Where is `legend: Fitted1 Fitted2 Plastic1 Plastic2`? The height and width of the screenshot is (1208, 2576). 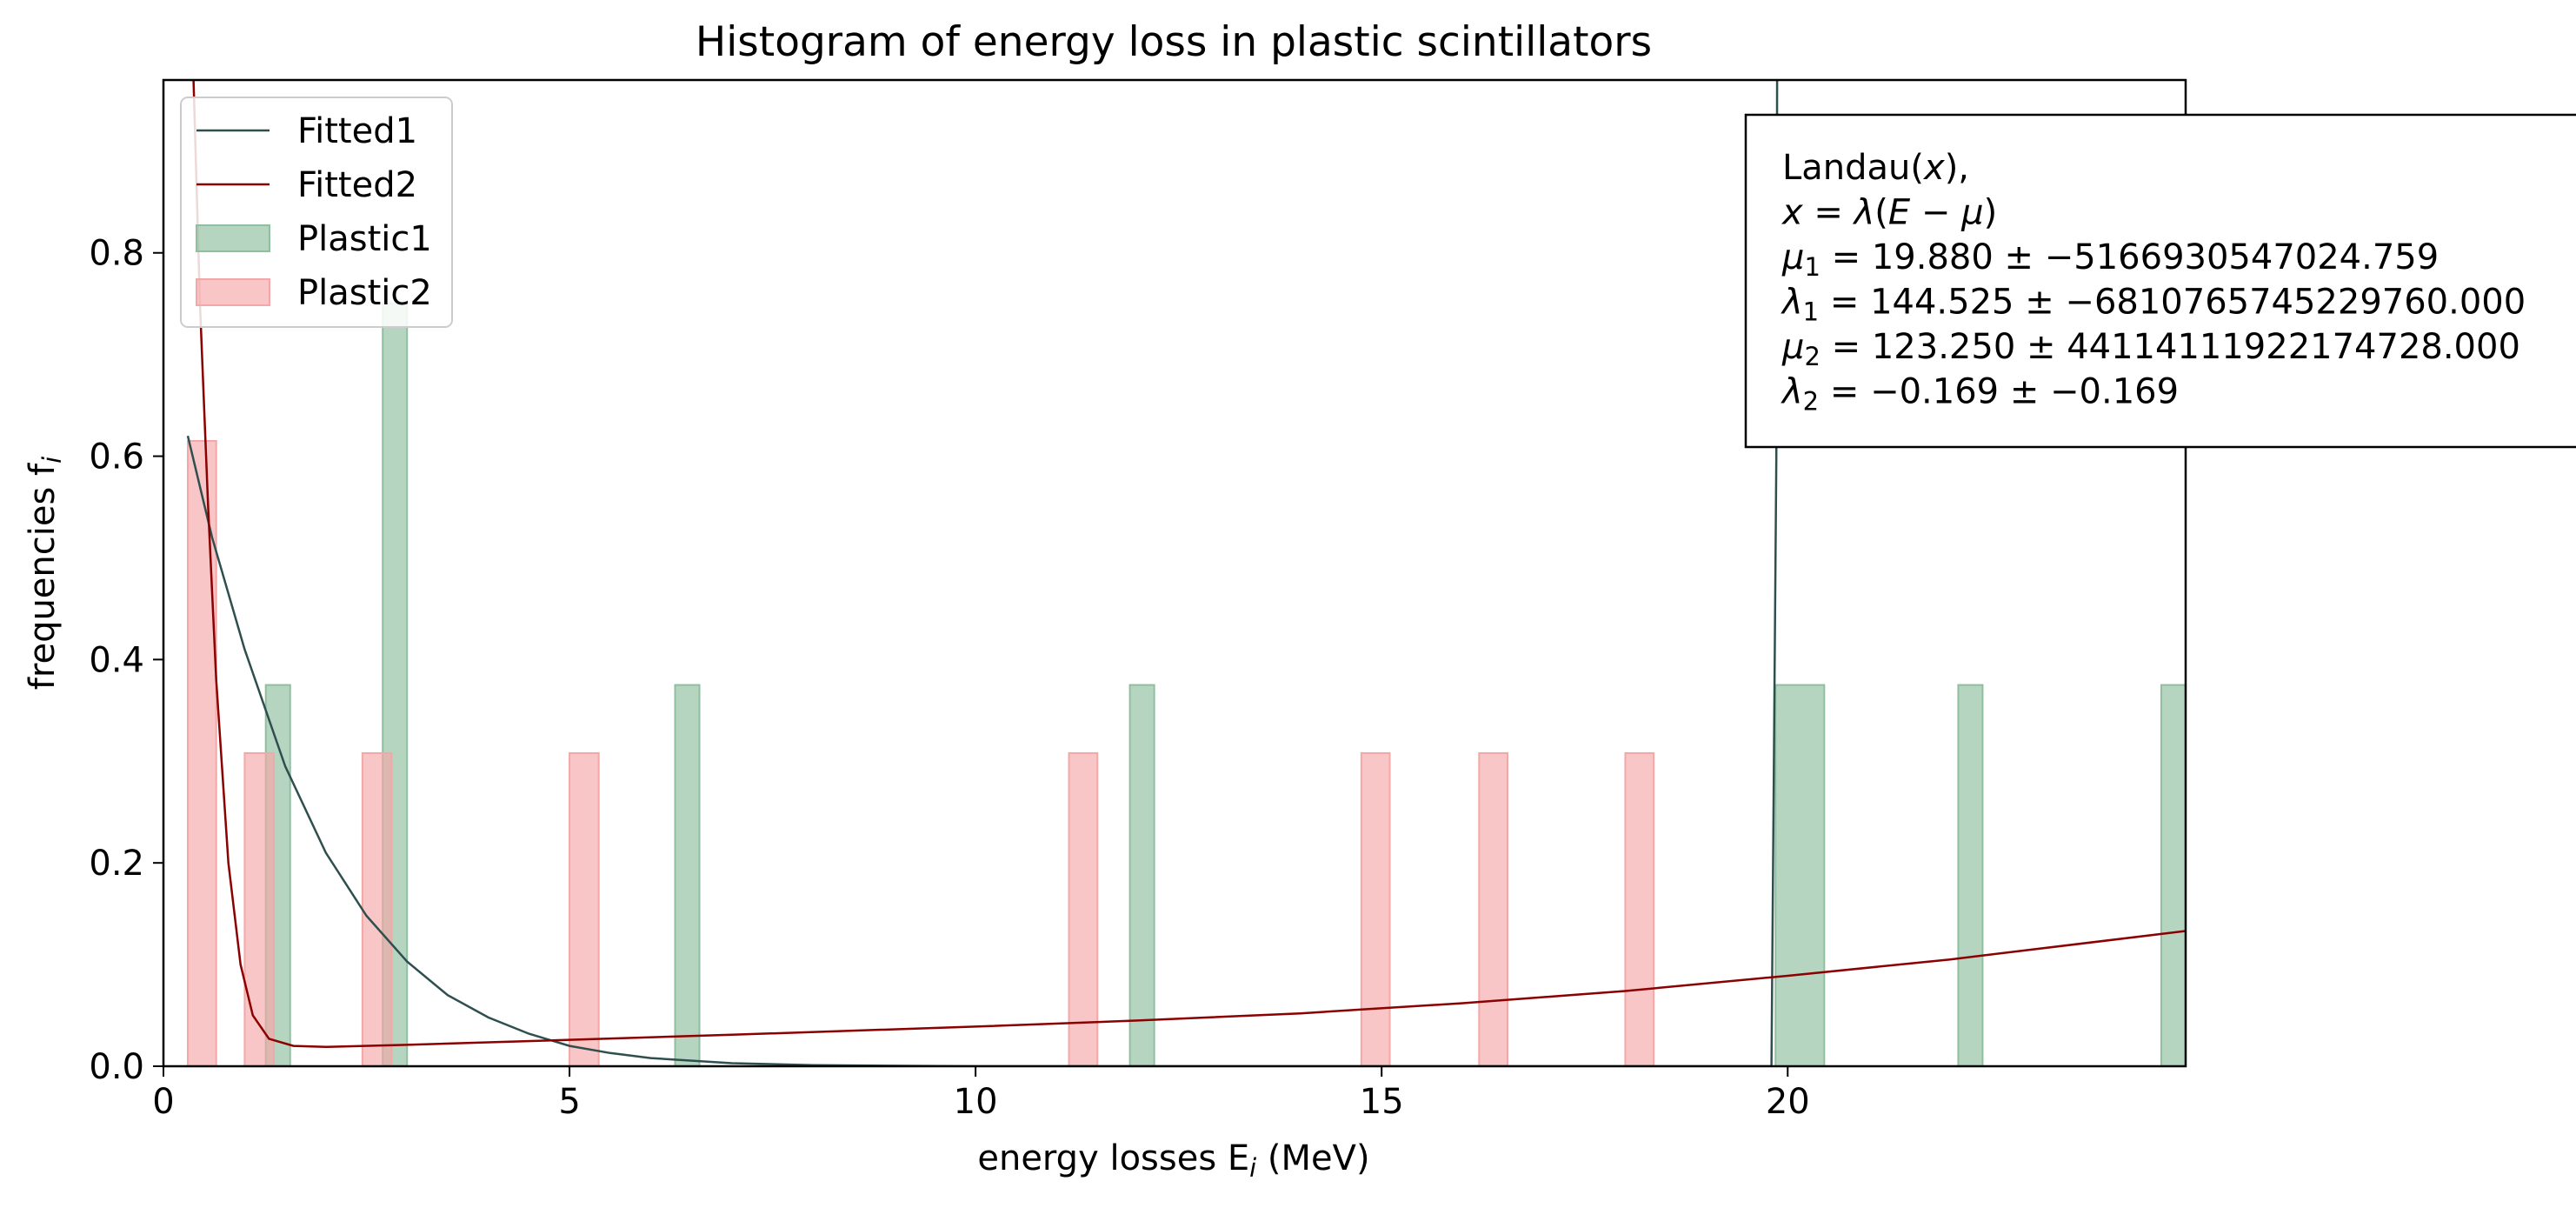 legend: Fitted1 Fitted2 Plastic1 Plastic2 is located at coordinates (316, 212).